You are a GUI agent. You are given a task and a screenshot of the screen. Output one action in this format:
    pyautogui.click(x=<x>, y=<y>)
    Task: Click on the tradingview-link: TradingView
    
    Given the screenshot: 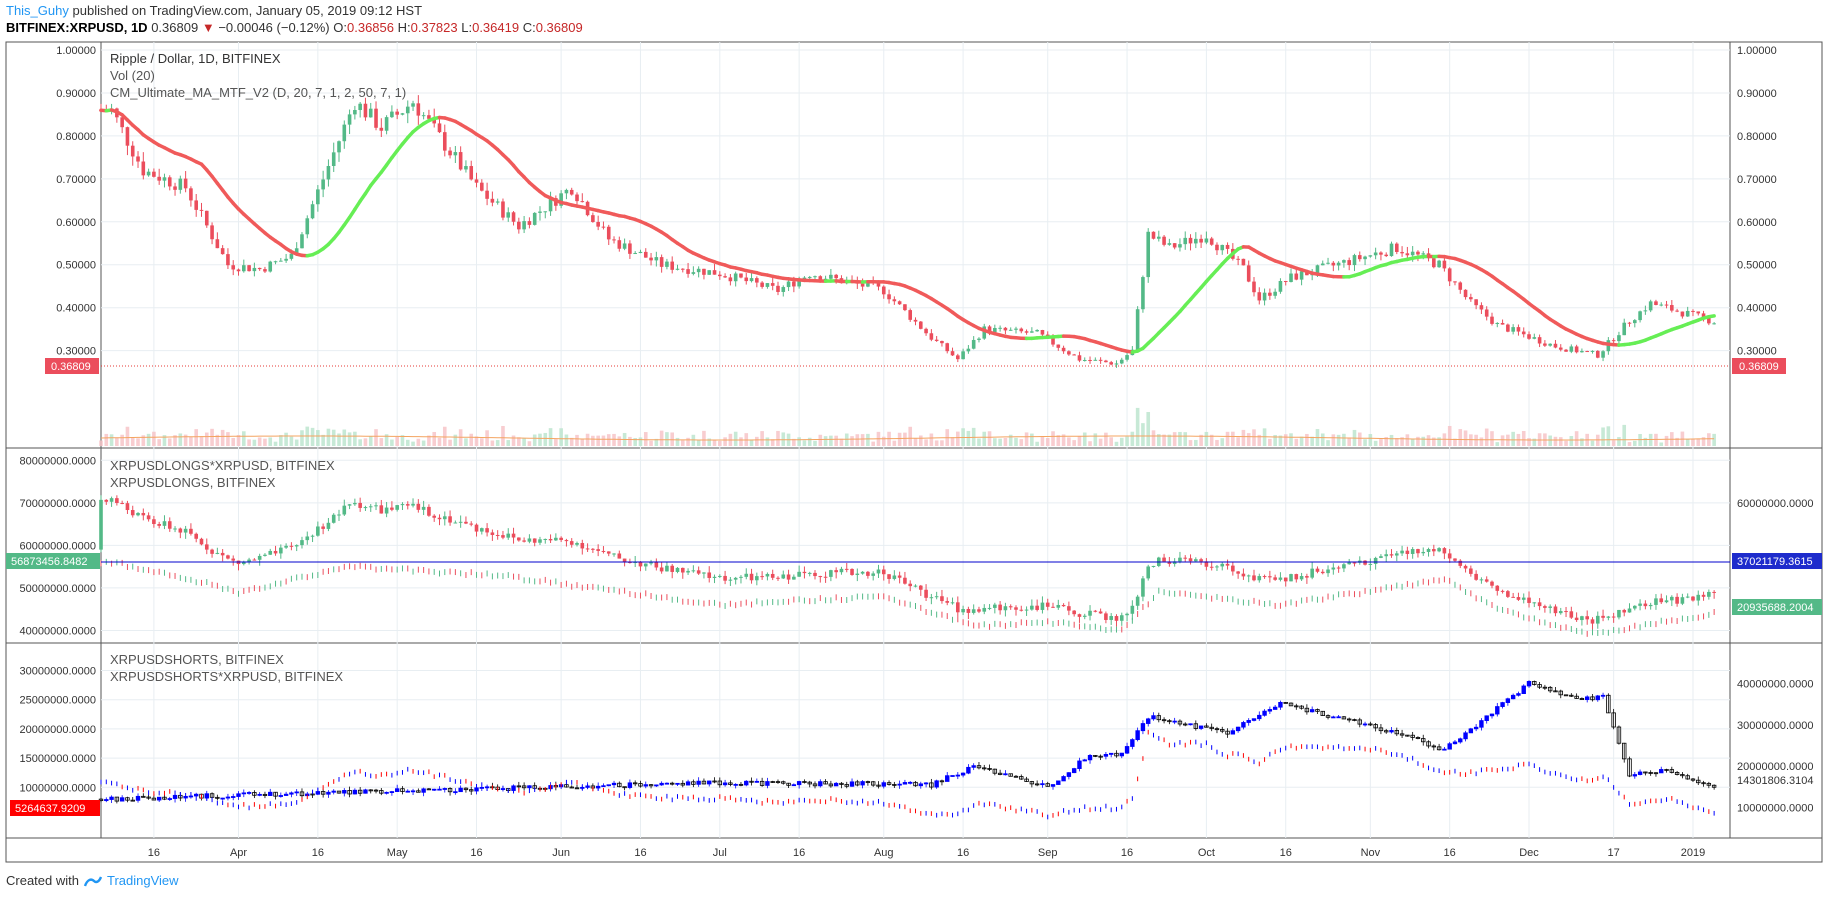 What is the action you would take?
    pyautogui.click(x=142, y=880)
    